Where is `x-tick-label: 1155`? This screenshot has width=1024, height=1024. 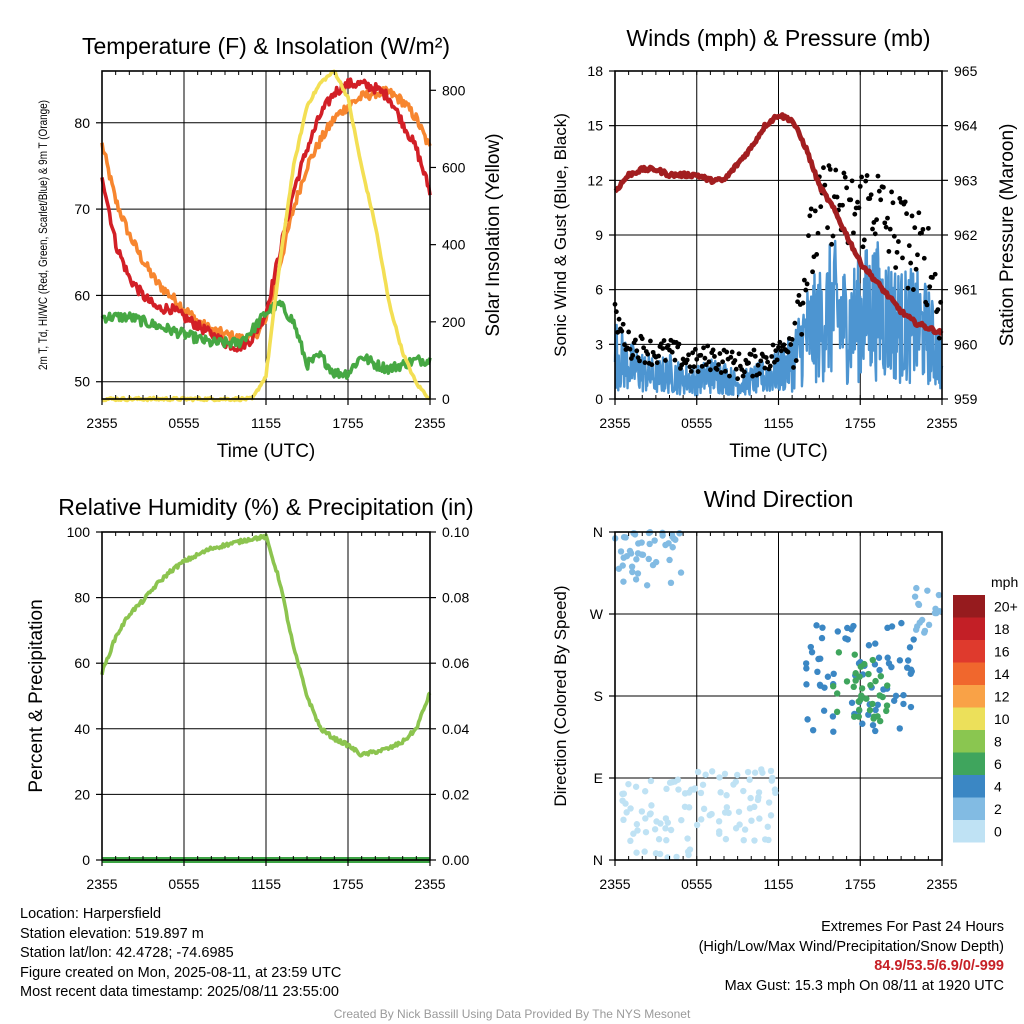
x-tick-label: 1155 is located at coordinates (778, 884).